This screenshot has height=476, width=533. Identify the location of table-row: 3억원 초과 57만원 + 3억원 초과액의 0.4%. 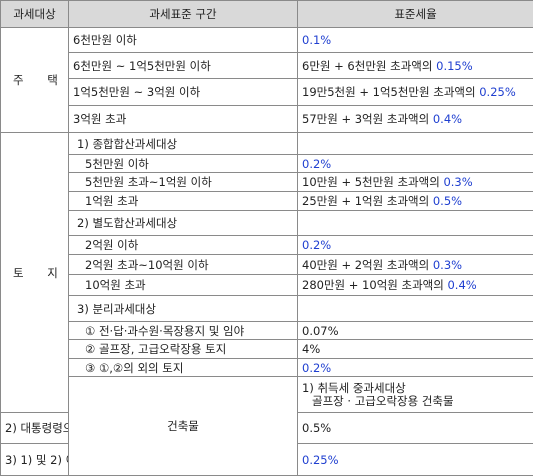
(267, 119).